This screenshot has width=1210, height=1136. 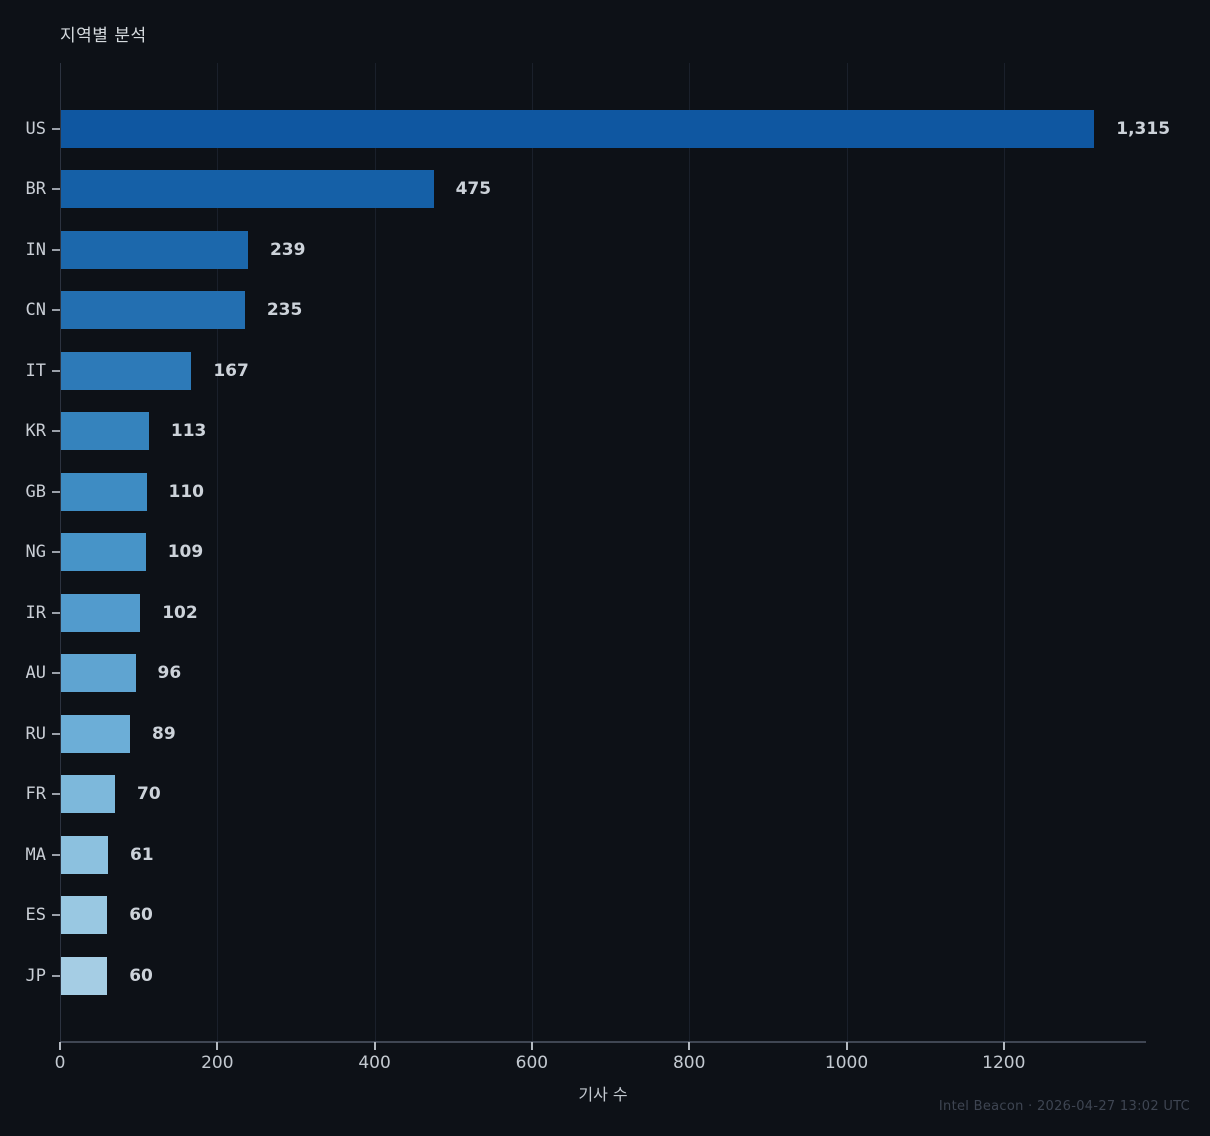 I want to click on y-category-label: MA, so click(x=35, y=854).